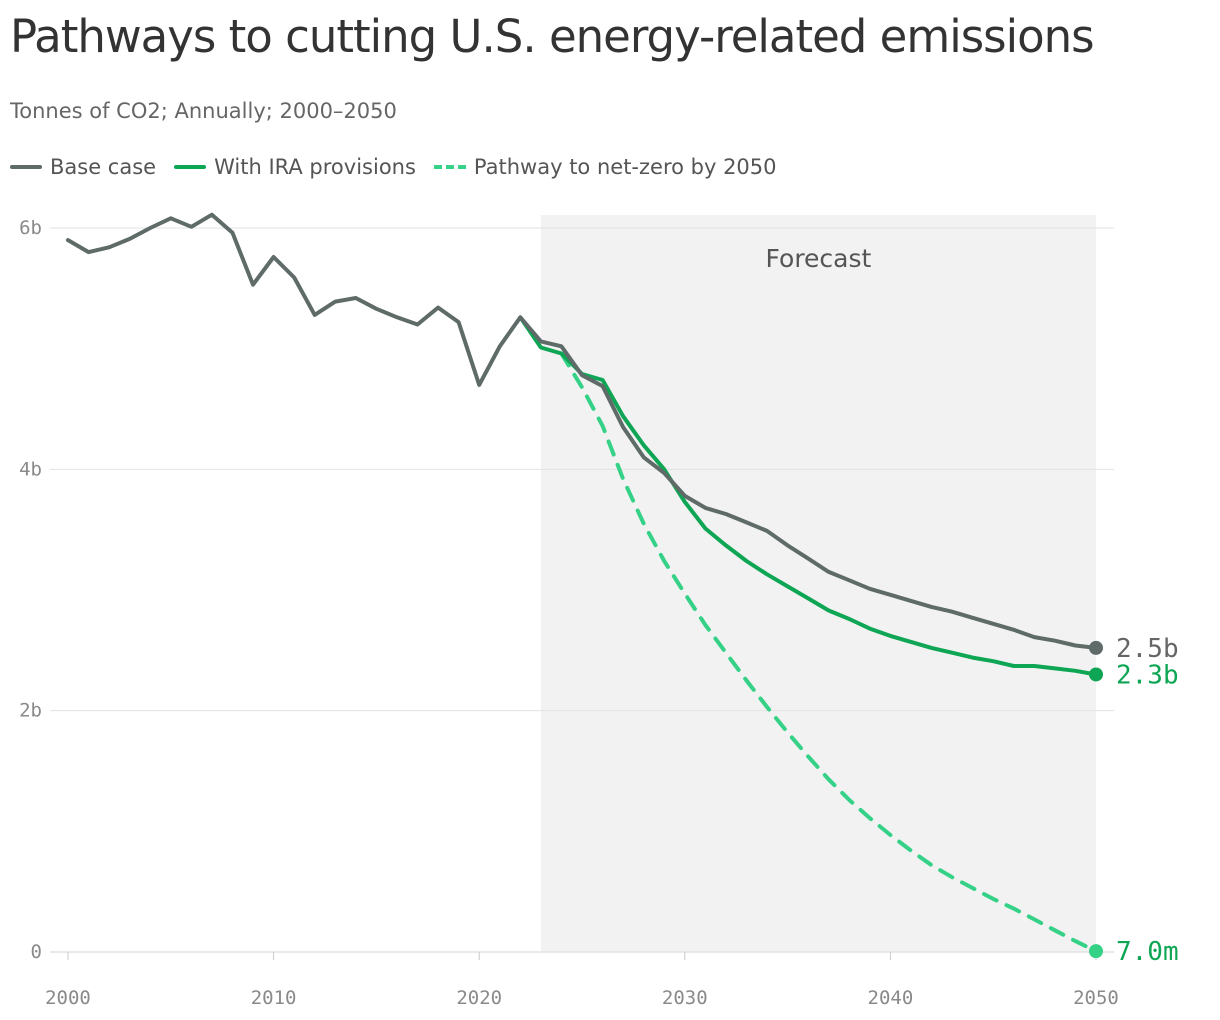 This screenshot has width=1220, height=1020. Describe the element at coordinates (30, 590) in the screenshot. I see `y-axis-ticks: 0 2b 4b 6b` at that location.